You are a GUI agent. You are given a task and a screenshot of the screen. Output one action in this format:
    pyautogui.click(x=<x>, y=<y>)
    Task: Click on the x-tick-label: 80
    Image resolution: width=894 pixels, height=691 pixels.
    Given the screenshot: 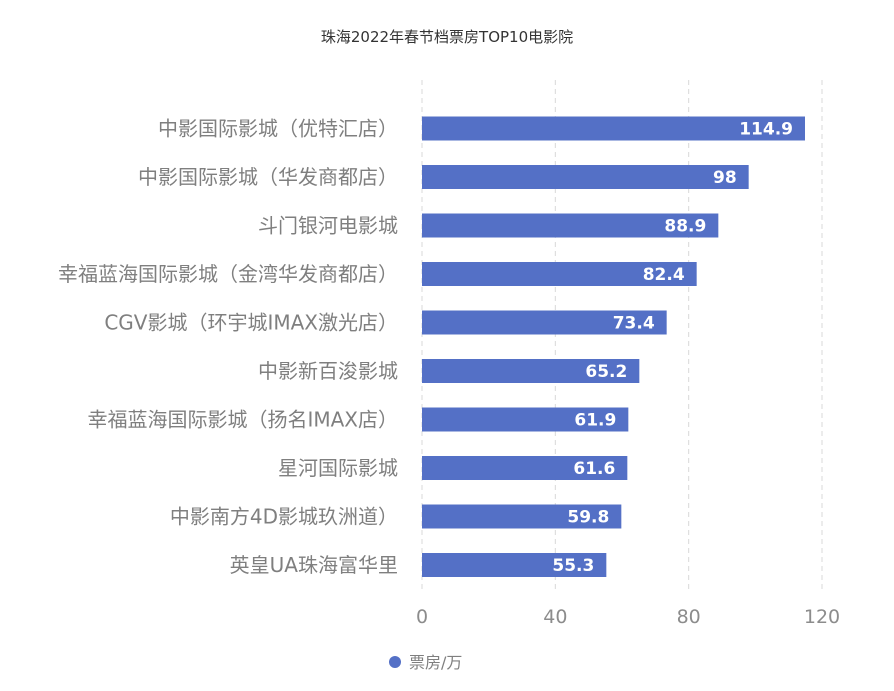 What is the action you would take?
    pyautogui.click(x=689, y=617)
    